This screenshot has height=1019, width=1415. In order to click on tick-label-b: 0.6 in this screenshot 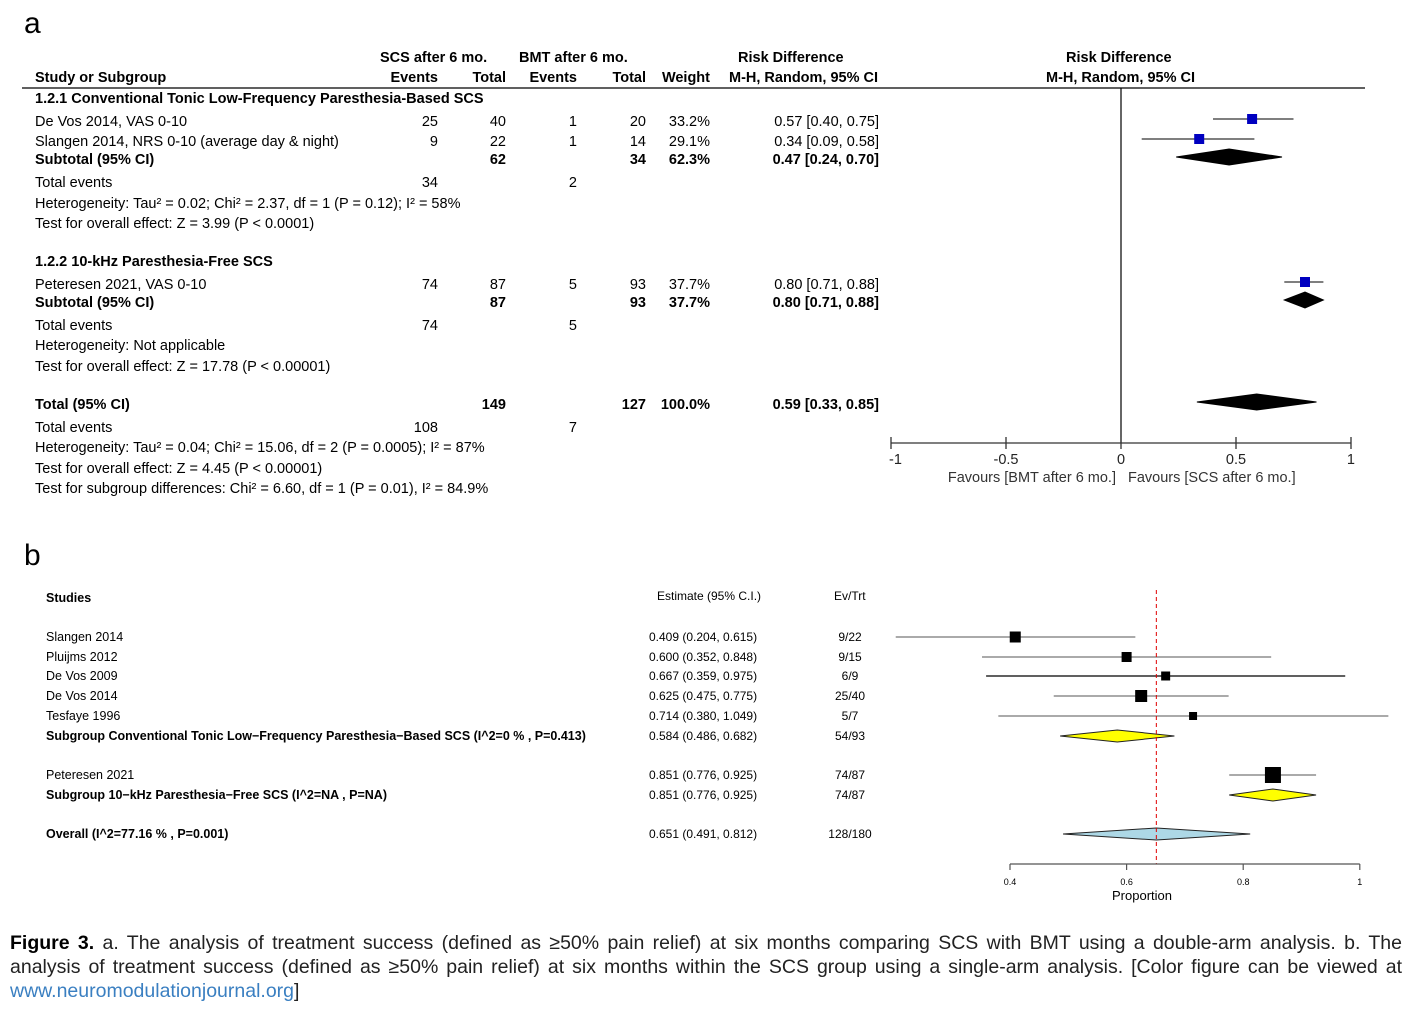, I will do `click(1126, 882)`.